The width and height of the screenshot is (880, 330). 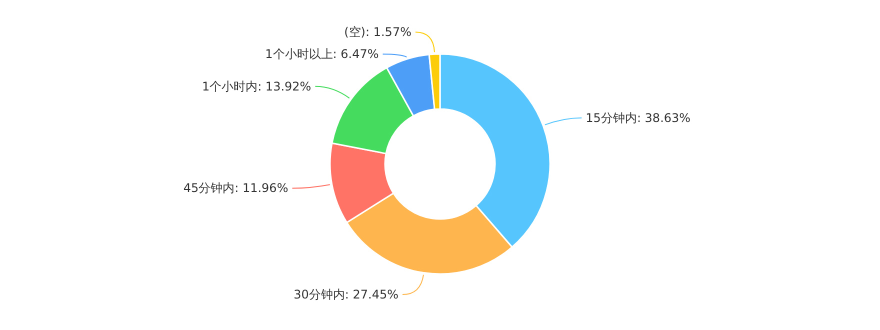 I want to click on data-label: : 6.47%, so click(x=355, y=54).